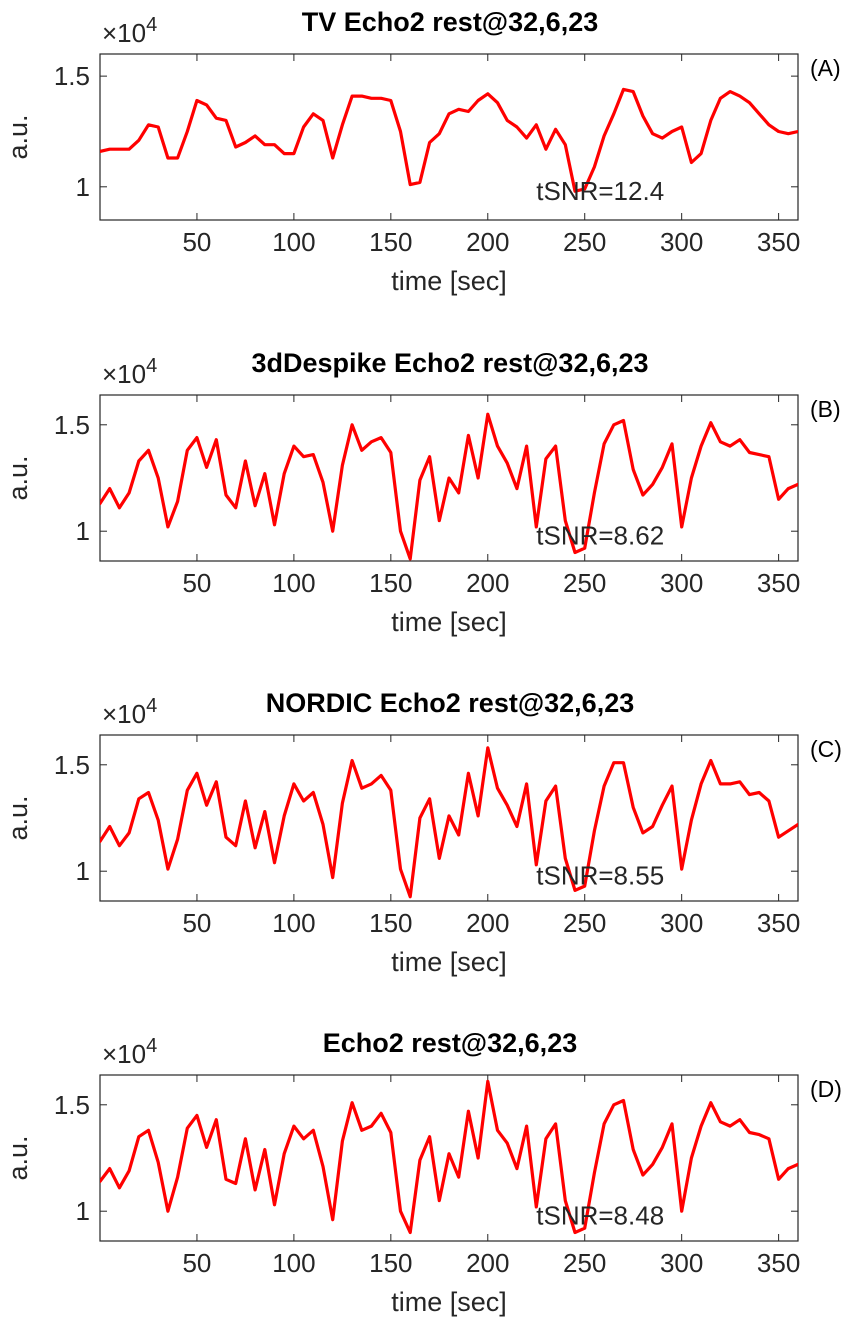 The width and height of the screenshot is (851, 1339). I want to click on chart-title: NORDIC Echo2 rest@32,6,23, so click(450, 703).